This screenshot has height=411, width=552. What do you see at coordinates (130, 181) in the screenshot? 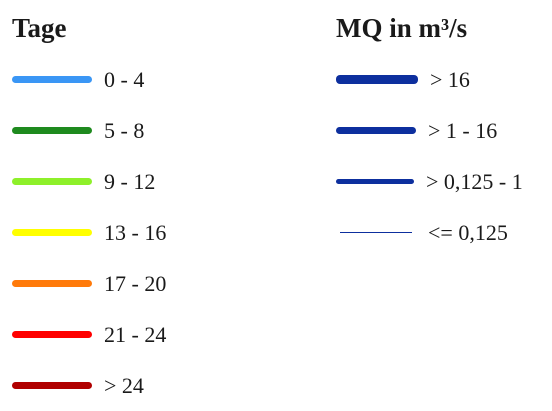
I see `tage-range-label: 9 - 12` at bounding box center [130, 181].